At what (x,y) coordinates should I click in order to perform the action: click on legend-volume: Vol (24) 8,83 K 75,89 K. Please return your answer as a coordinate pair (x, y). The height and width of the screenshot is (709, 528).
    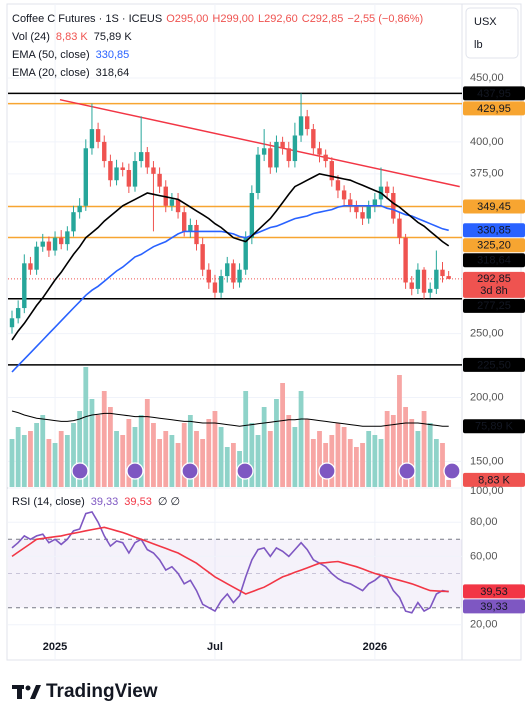
    Looking at the image, I should click on (72, 37).